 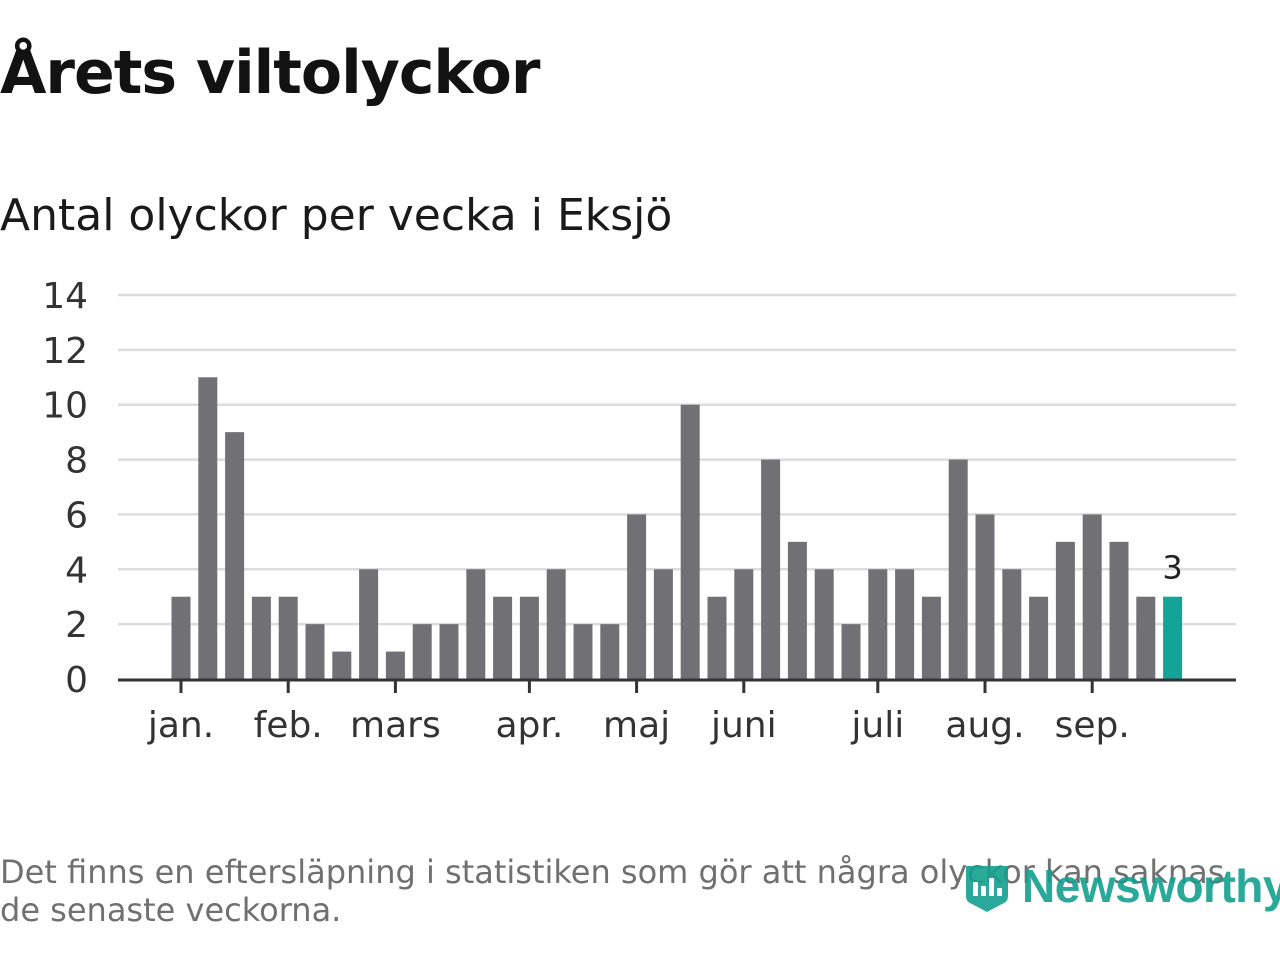 I want to click on newsworthy-logo: Newsworthy, so click(x=1121, y=886).